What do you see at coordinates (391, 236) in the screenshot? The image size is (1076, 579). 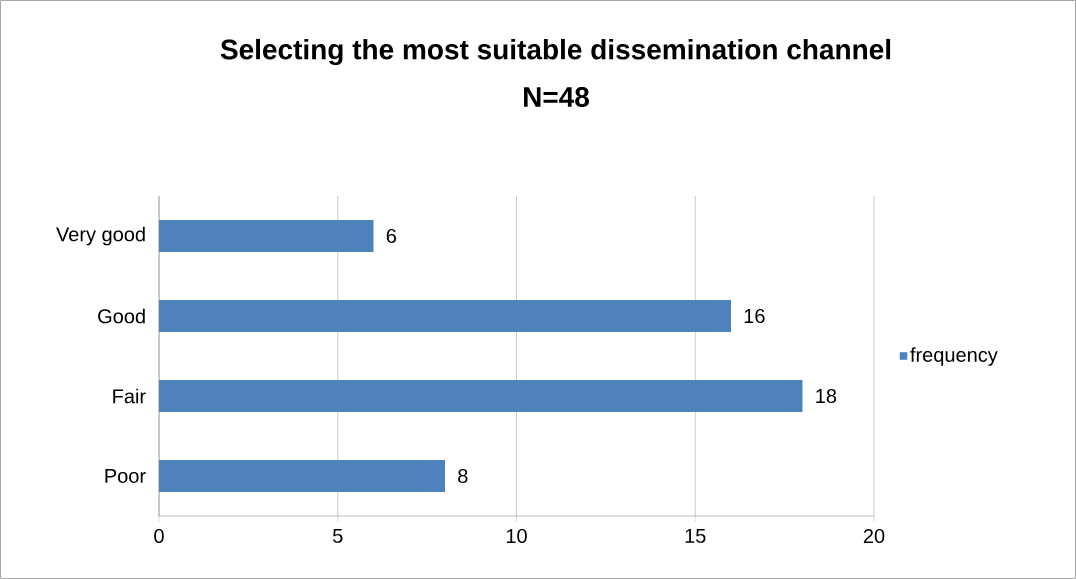 I see `data-label: 6` at bounding box center [391, 236].